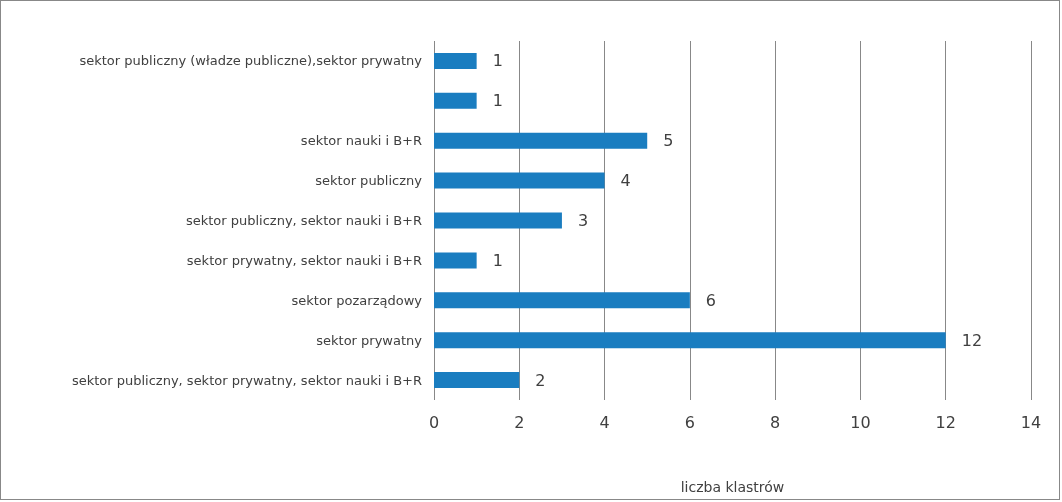 The height and width of the screenshot is (502, 1062). What do you see at coordinates (540, 380) in the screenshot?
I see `data-label: 2` at bounding box center [540, 380].